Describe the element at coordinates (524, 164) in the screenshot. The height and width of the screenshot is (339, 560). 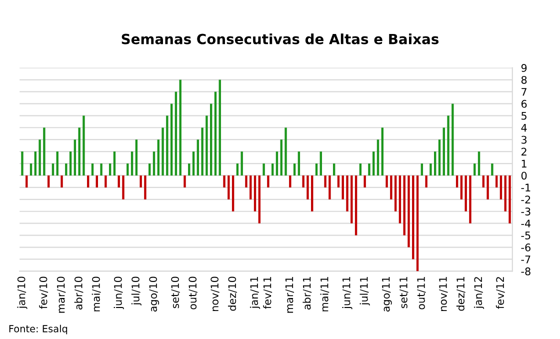
I see `y-tick-label: 1` at that location.